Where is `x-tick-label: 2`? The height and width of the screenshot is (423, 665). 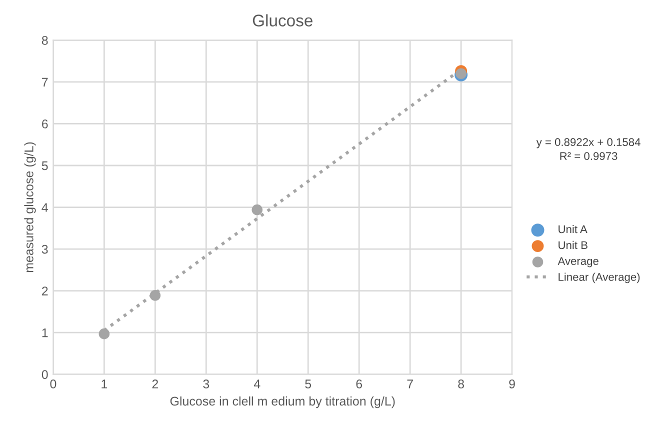
x-tick-label: 2 is located at coordinates (155, 384).